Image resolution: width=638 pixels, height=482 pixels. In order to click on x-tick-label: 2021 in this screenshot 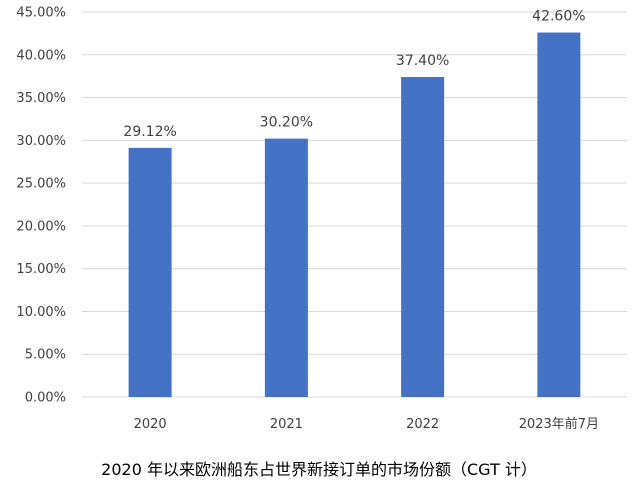, I will do `click(286, 424)`.